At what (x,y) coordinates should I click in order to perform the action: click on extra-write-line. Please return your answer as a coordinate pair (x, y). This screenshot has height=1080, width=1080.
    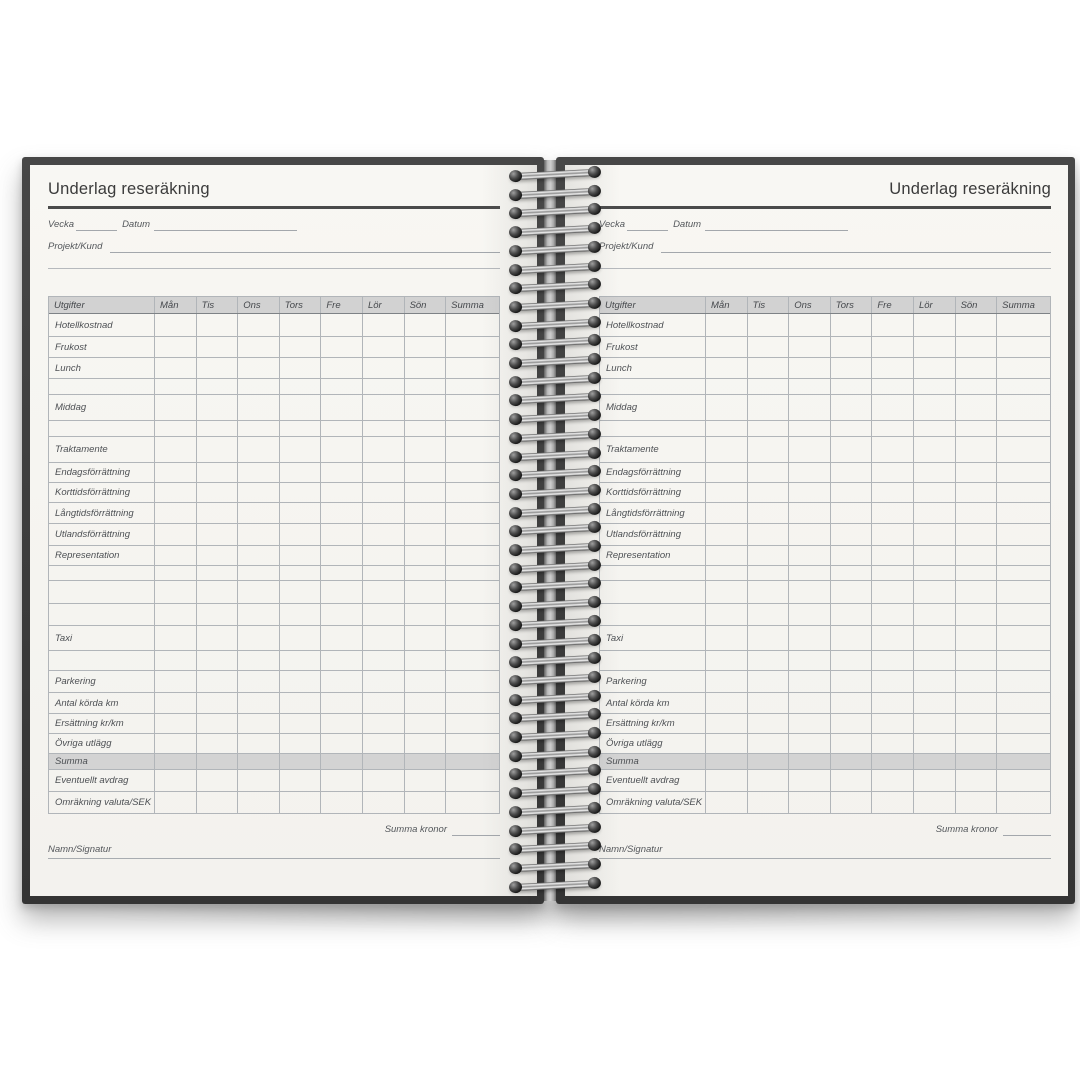
    Looking at the image, I should click on (825, 261).